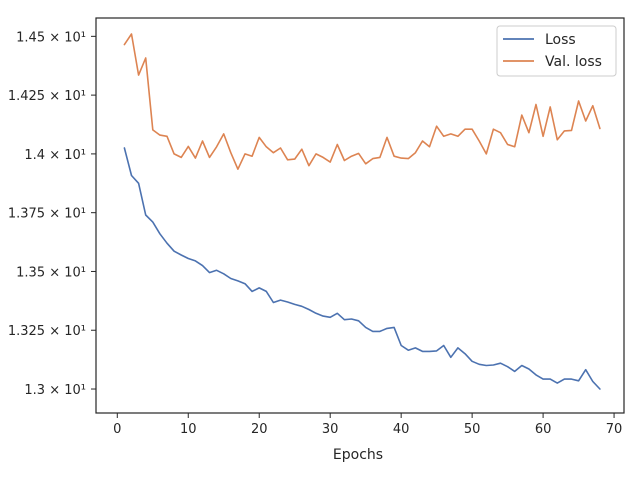  Describe the element at coordinates (358, 455) in the screenshot. I see `x-axis-label: Epochs` at that location.